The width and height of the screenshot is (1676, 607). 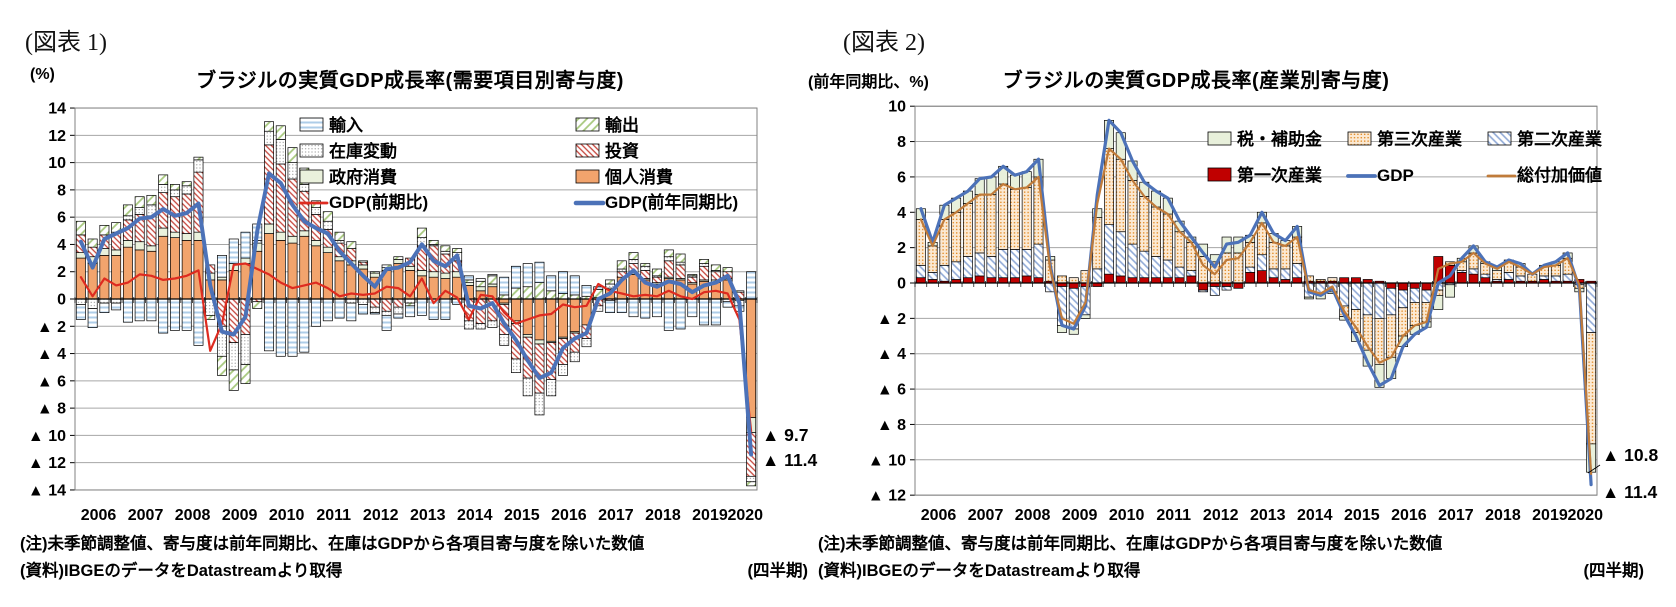 I want to click on svg-text: 第二次産業, so click(x=1559, y=139).